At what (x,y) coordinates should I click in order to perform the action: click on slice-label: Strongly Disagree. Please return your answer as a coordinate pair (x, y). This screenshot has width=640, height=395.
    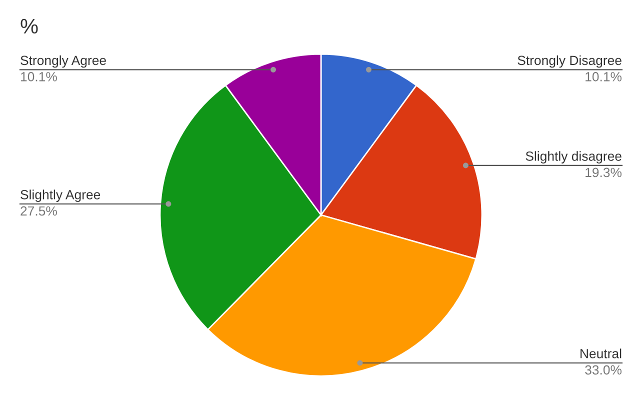
    Looking at the image, I should click on (570, 61).